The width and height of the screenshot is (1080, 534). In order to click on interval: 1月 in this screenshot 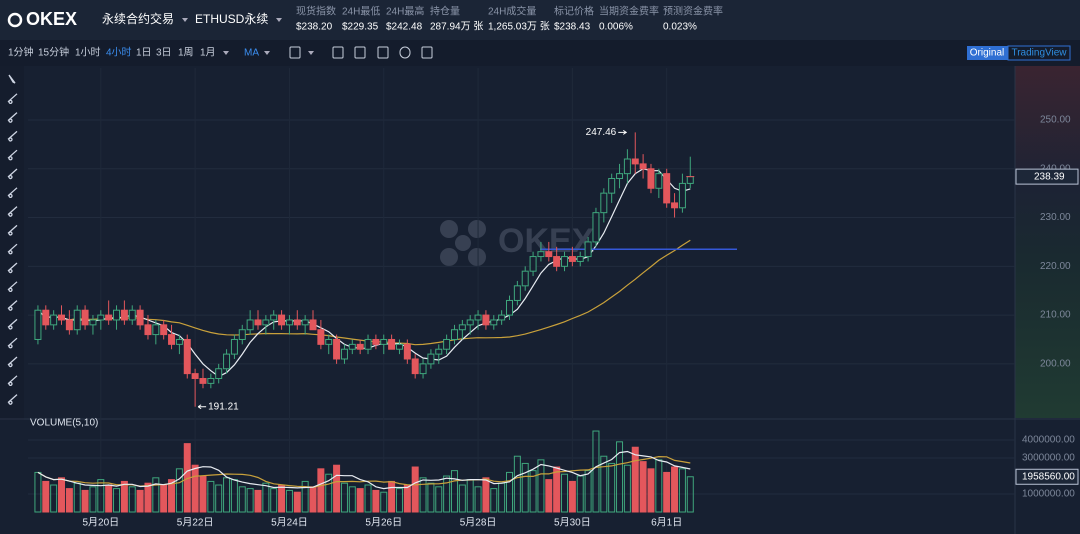, I will do `click(208, 53)`.